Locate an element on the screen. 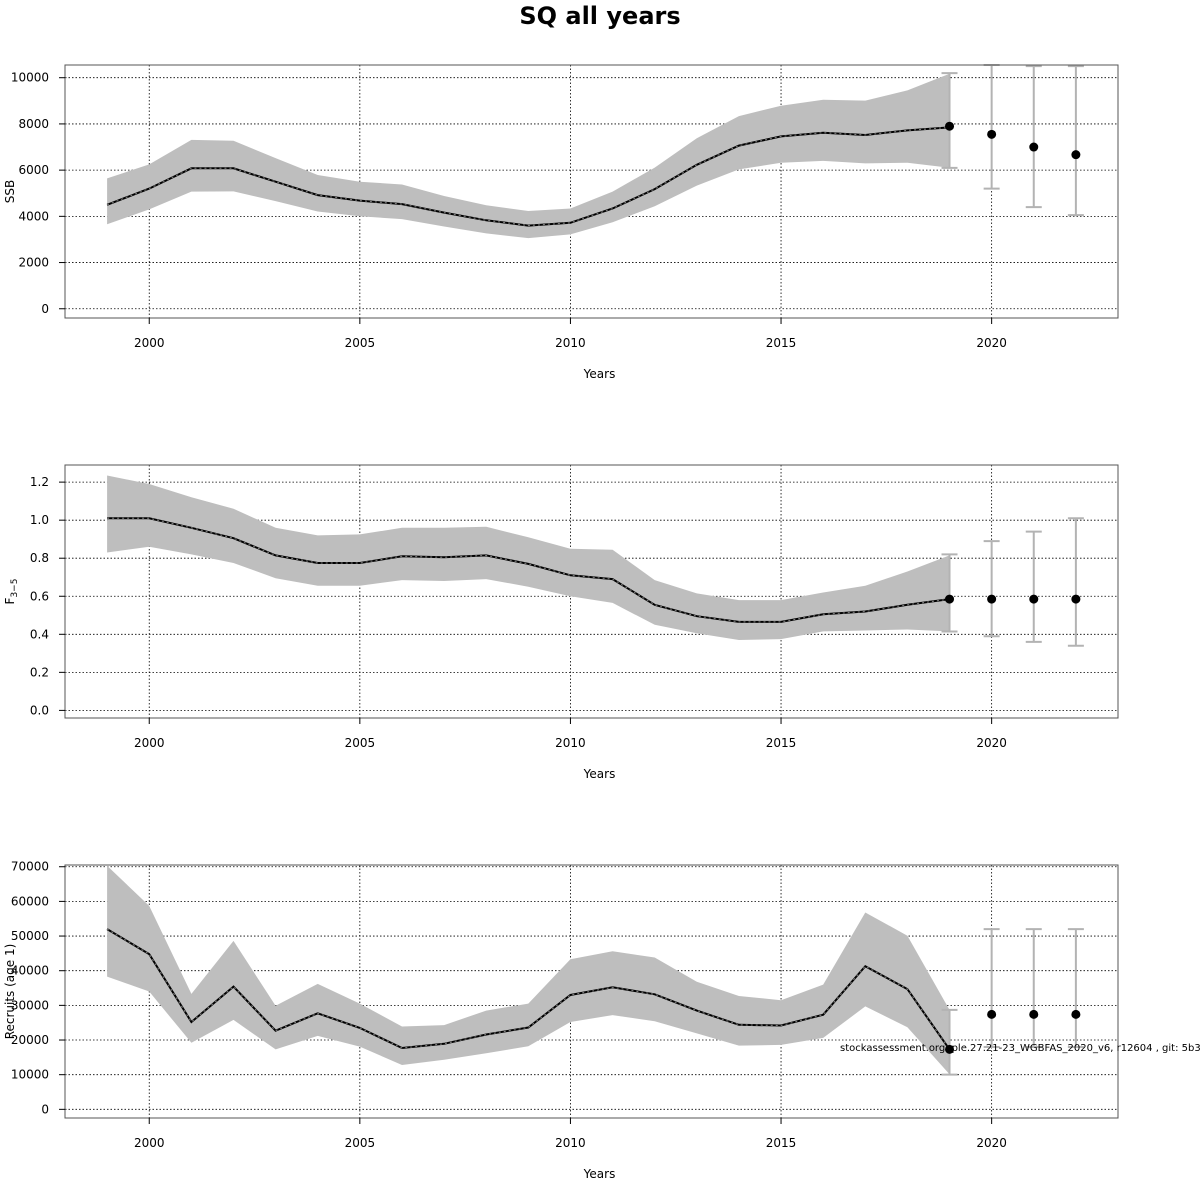  y-axis-label: Recruits (age 1) is located at coordinates (10, 992).